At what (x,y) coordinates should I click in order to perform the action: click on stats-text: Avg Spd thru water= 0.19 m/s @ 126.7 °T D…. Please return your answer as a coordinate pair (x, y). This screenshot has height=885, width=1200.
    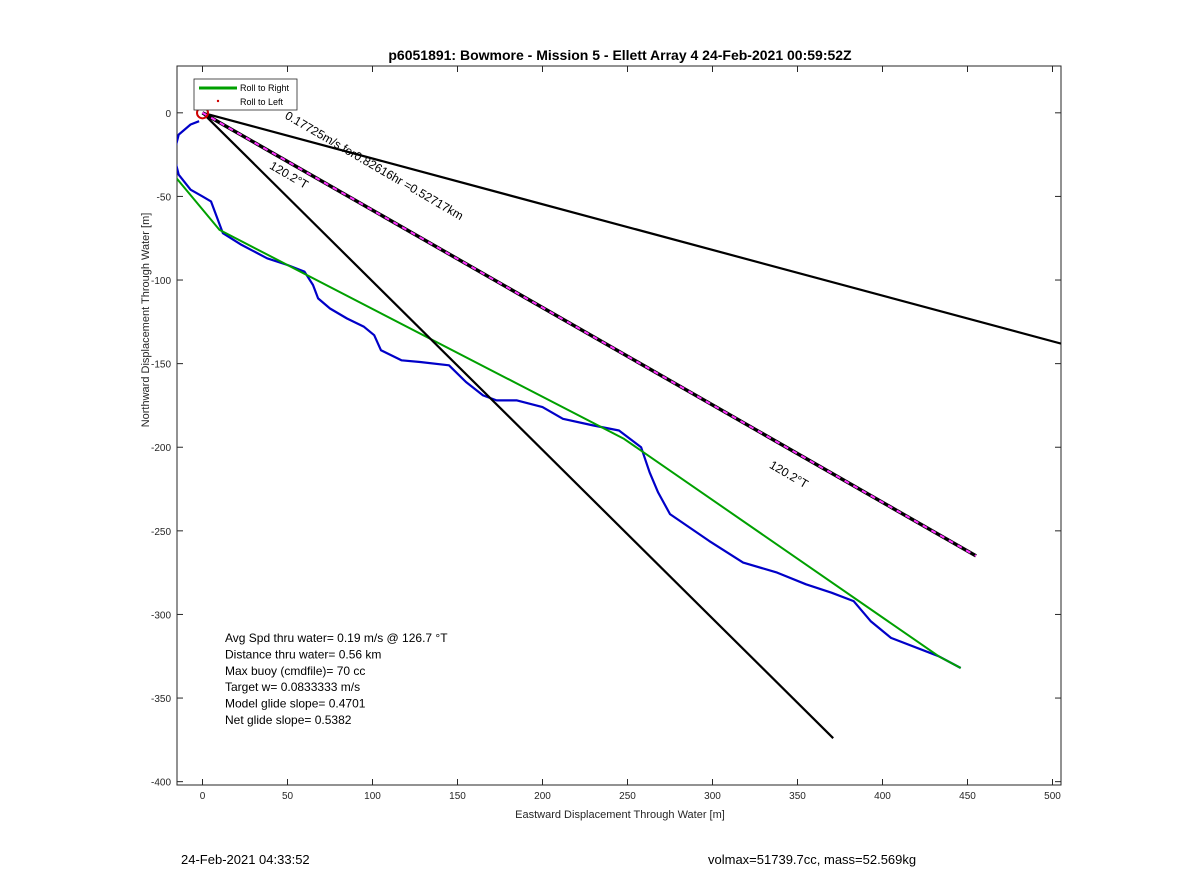
    Looking at the image, I should click on (336, 679).